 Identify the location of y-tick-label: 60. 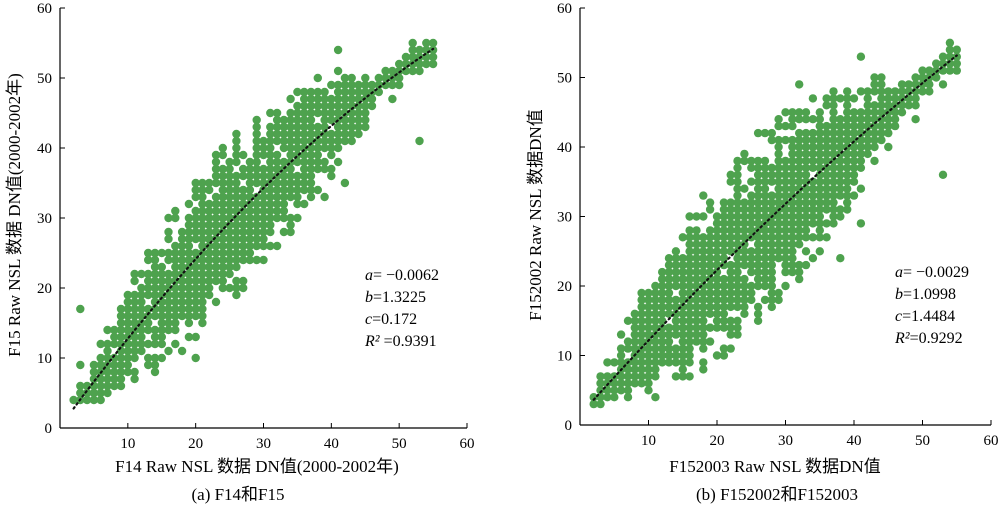
(44, 9).